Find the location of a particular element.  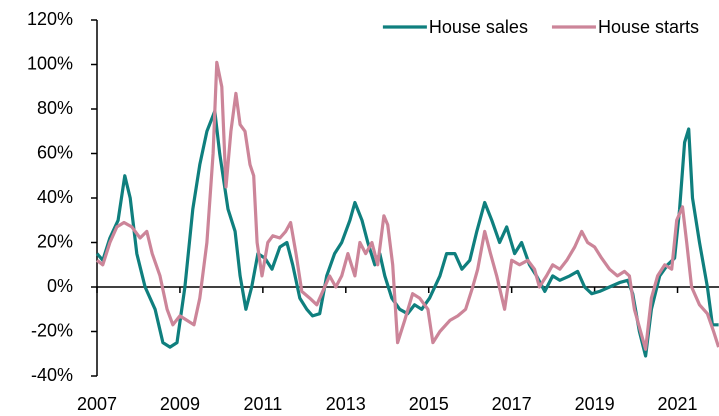

y-tick-label: 120% is located at coordinates (50, 19).